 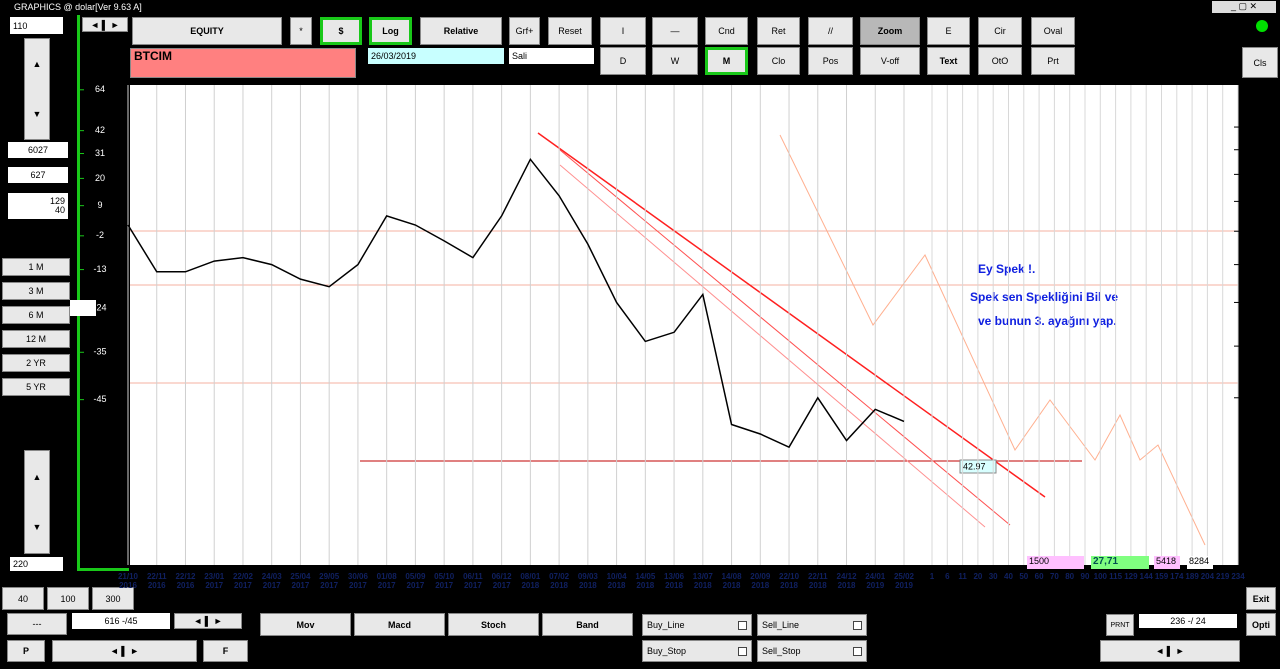 I want to click on x-tick-label: 24/03 2017, so click(x=271, y=581).